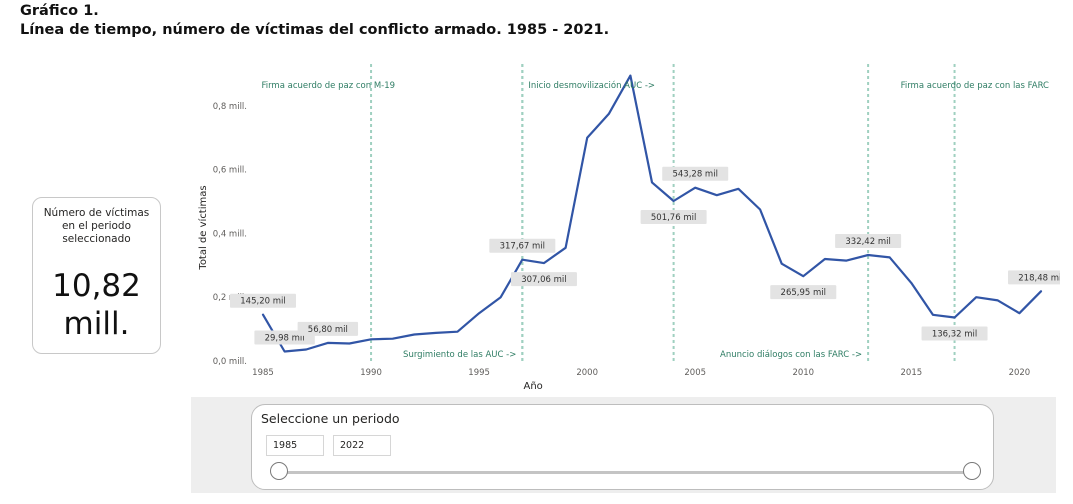  Describe the element at coordinates (362, 445) in the screenshot. I see `end-year-input: 2022` at that location.